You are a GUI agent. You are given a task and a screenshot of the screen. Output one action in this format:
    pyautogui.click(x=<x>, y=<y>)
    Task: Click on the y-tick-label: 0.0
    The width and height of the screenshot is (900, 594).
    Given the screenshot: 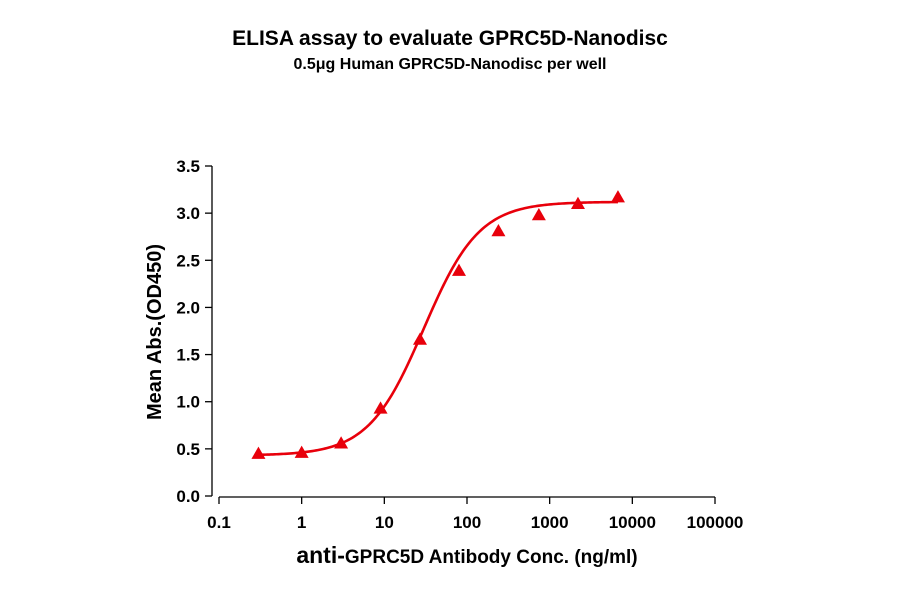 What is the action you would take?
    pyautogui.click(x=188, y=496)
    